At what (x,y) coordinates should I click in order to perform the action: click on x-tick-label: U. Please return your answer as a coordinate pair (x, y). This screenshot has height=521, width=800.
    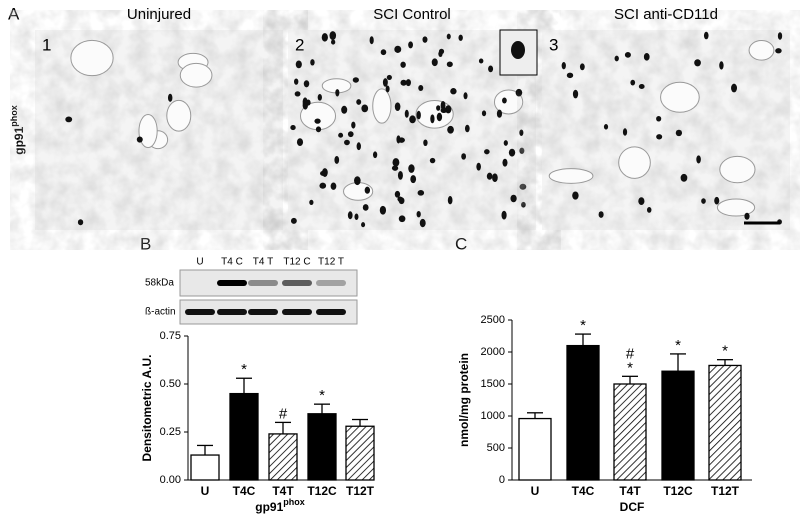
    Looking at the image, I should click on (535, 491).